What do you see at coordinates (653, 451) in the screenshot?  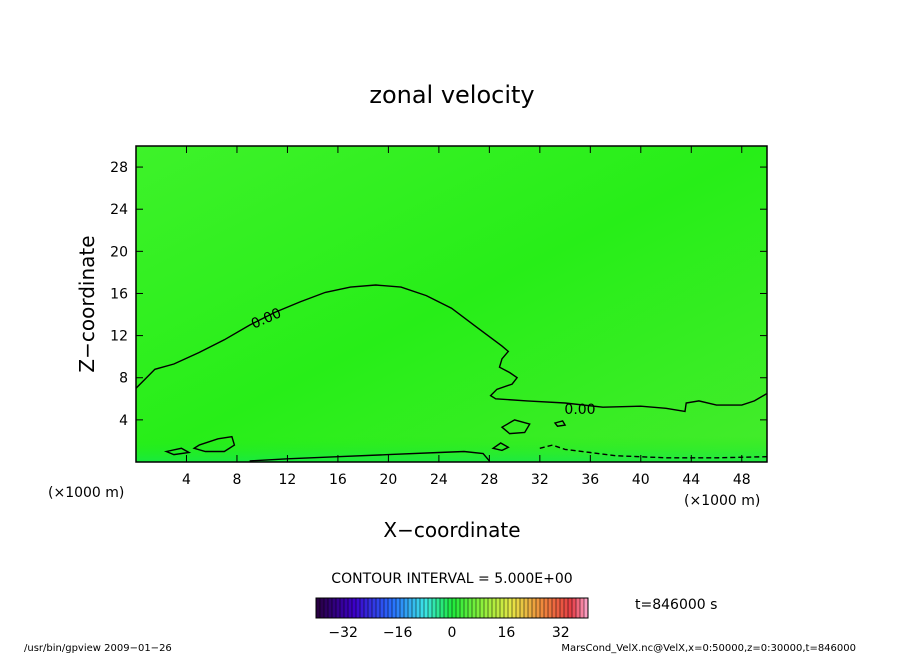 I see `contour-dashed-negative` at bounding box center [653, 451].